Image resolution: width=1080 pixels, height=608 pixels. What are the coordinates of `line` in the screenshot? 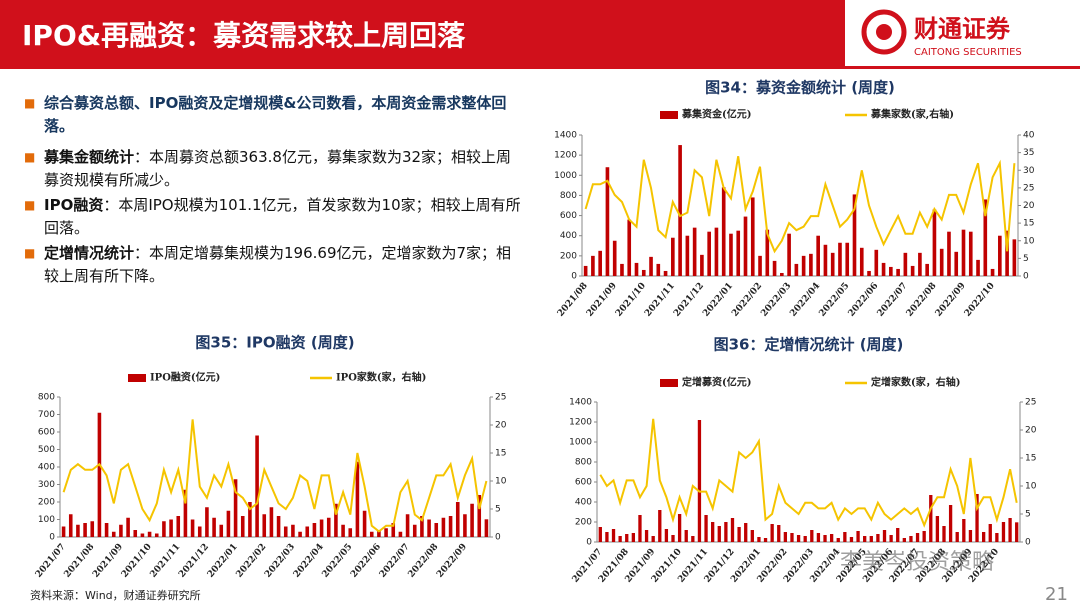 It's located at (800, 205).